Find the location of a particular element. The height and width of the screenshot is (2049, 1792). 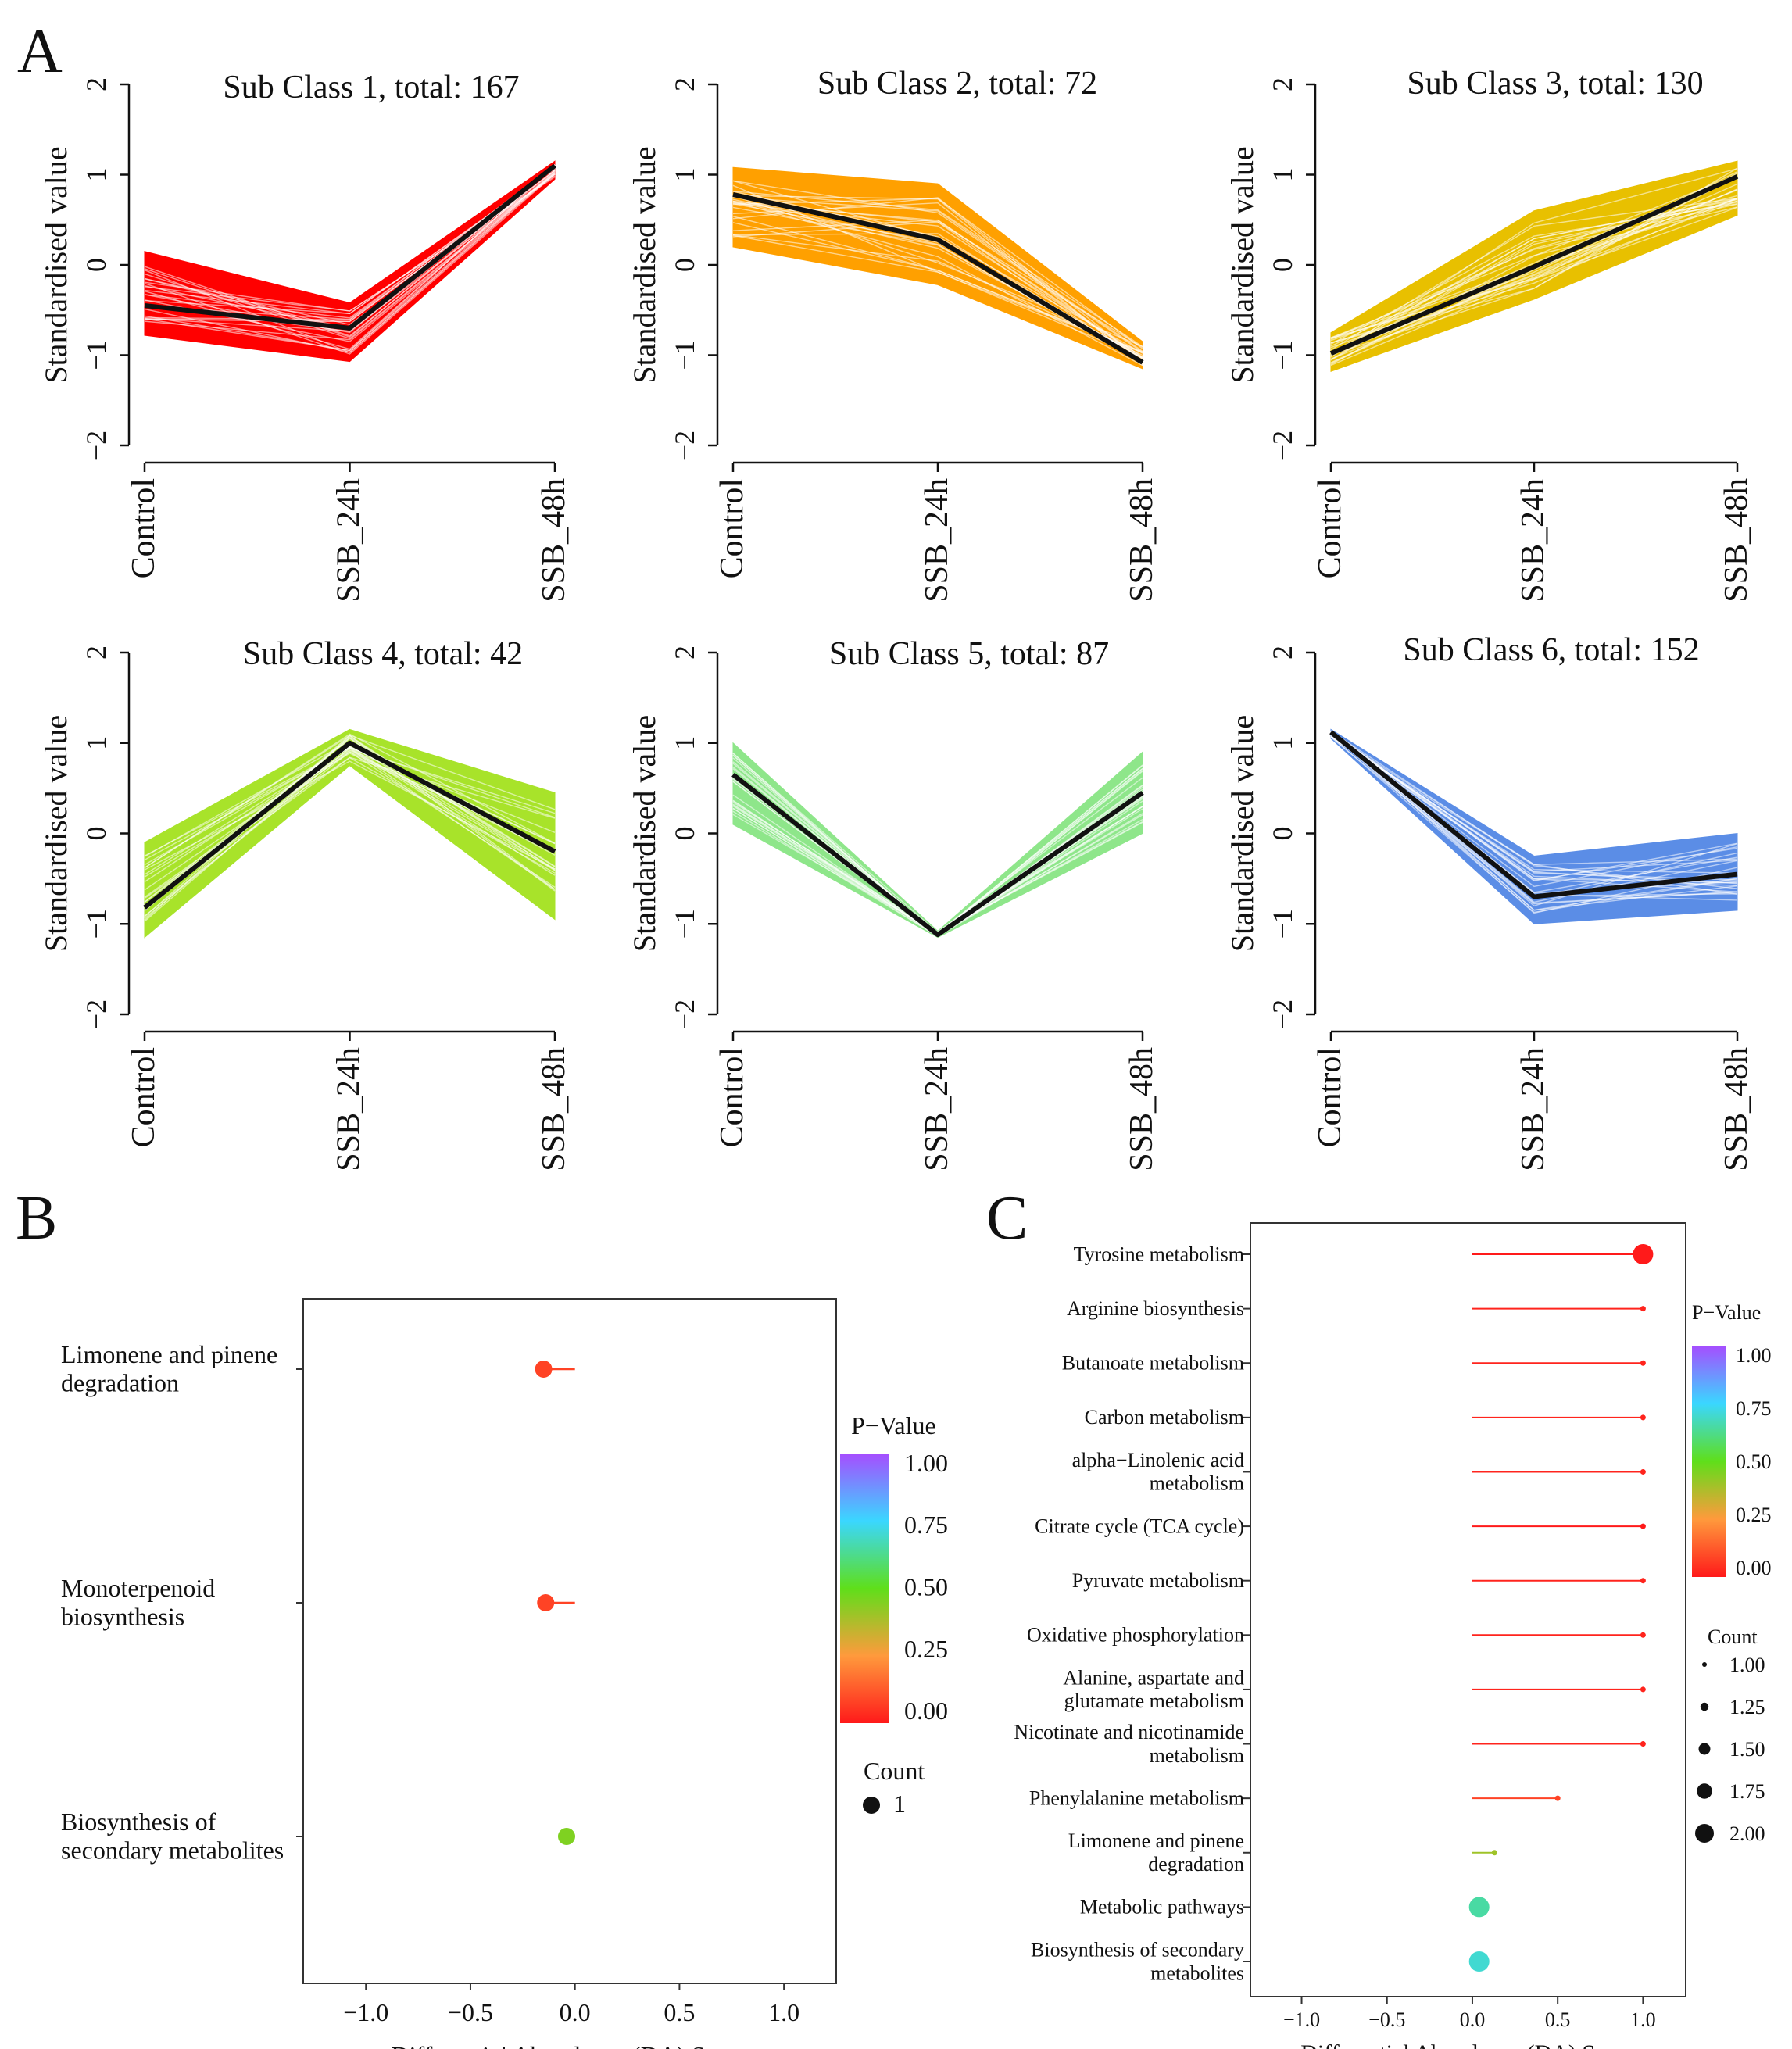

legend-count-label: 1.75 is located at coordinates (1747, 1792).